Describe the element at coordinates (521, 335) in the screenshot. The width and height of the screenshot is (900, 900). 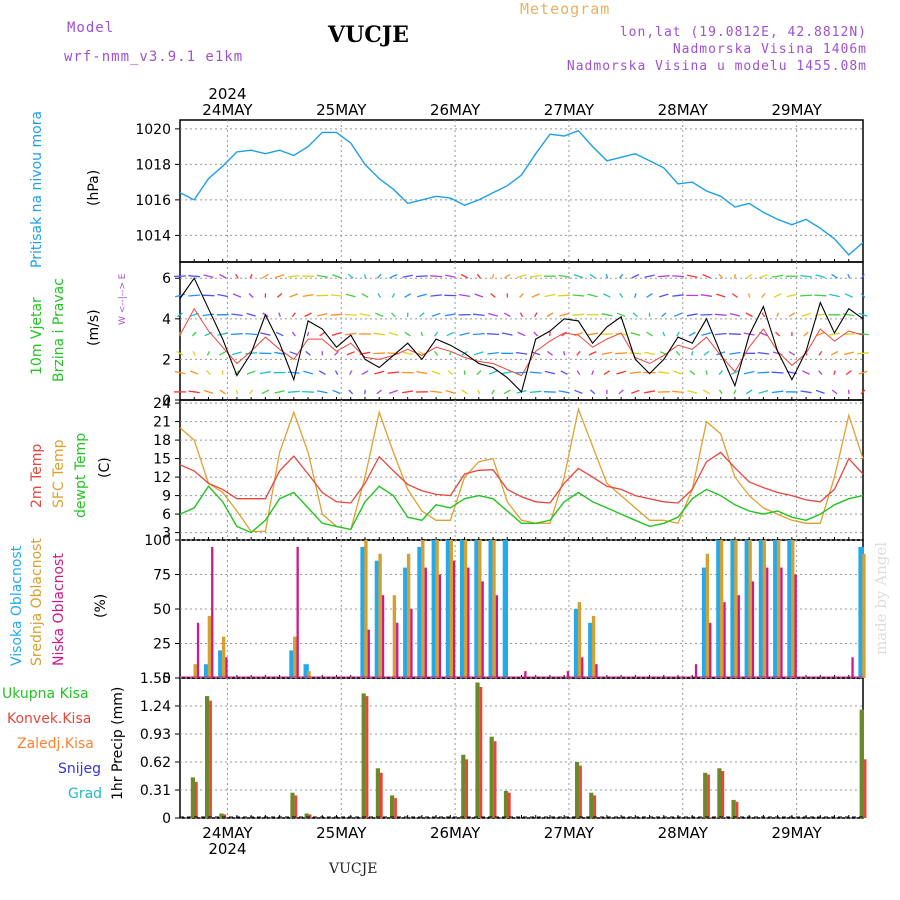
I see `wind-speed-line` at that location.